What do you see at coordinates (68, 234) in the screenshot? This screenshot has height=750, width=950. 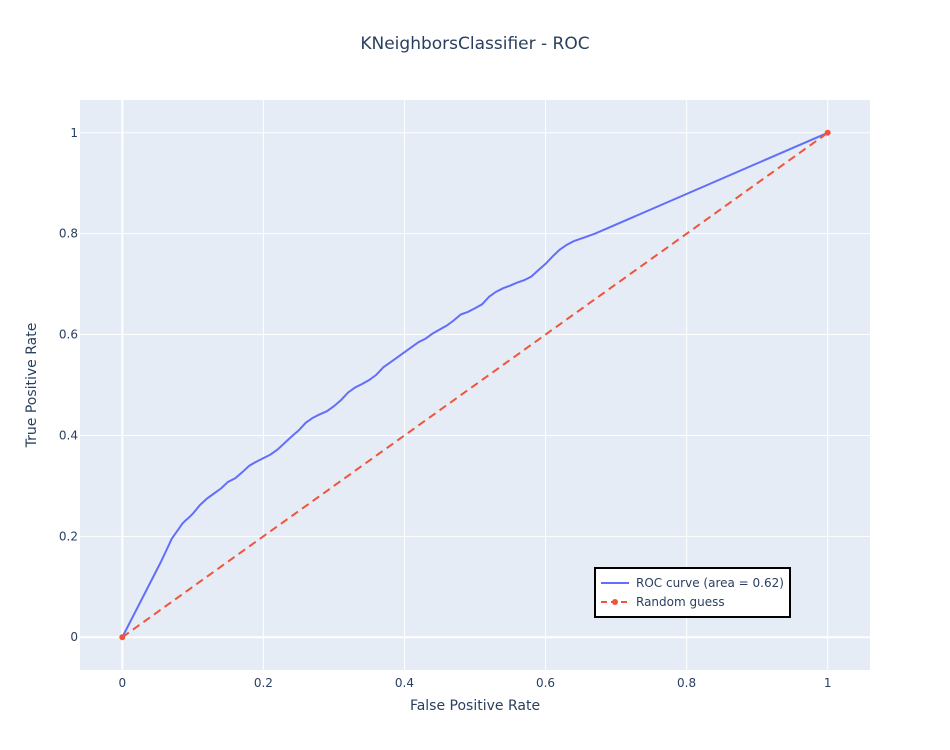 I see `y-tick-label: 0.8` at bounding box center [68, 234].